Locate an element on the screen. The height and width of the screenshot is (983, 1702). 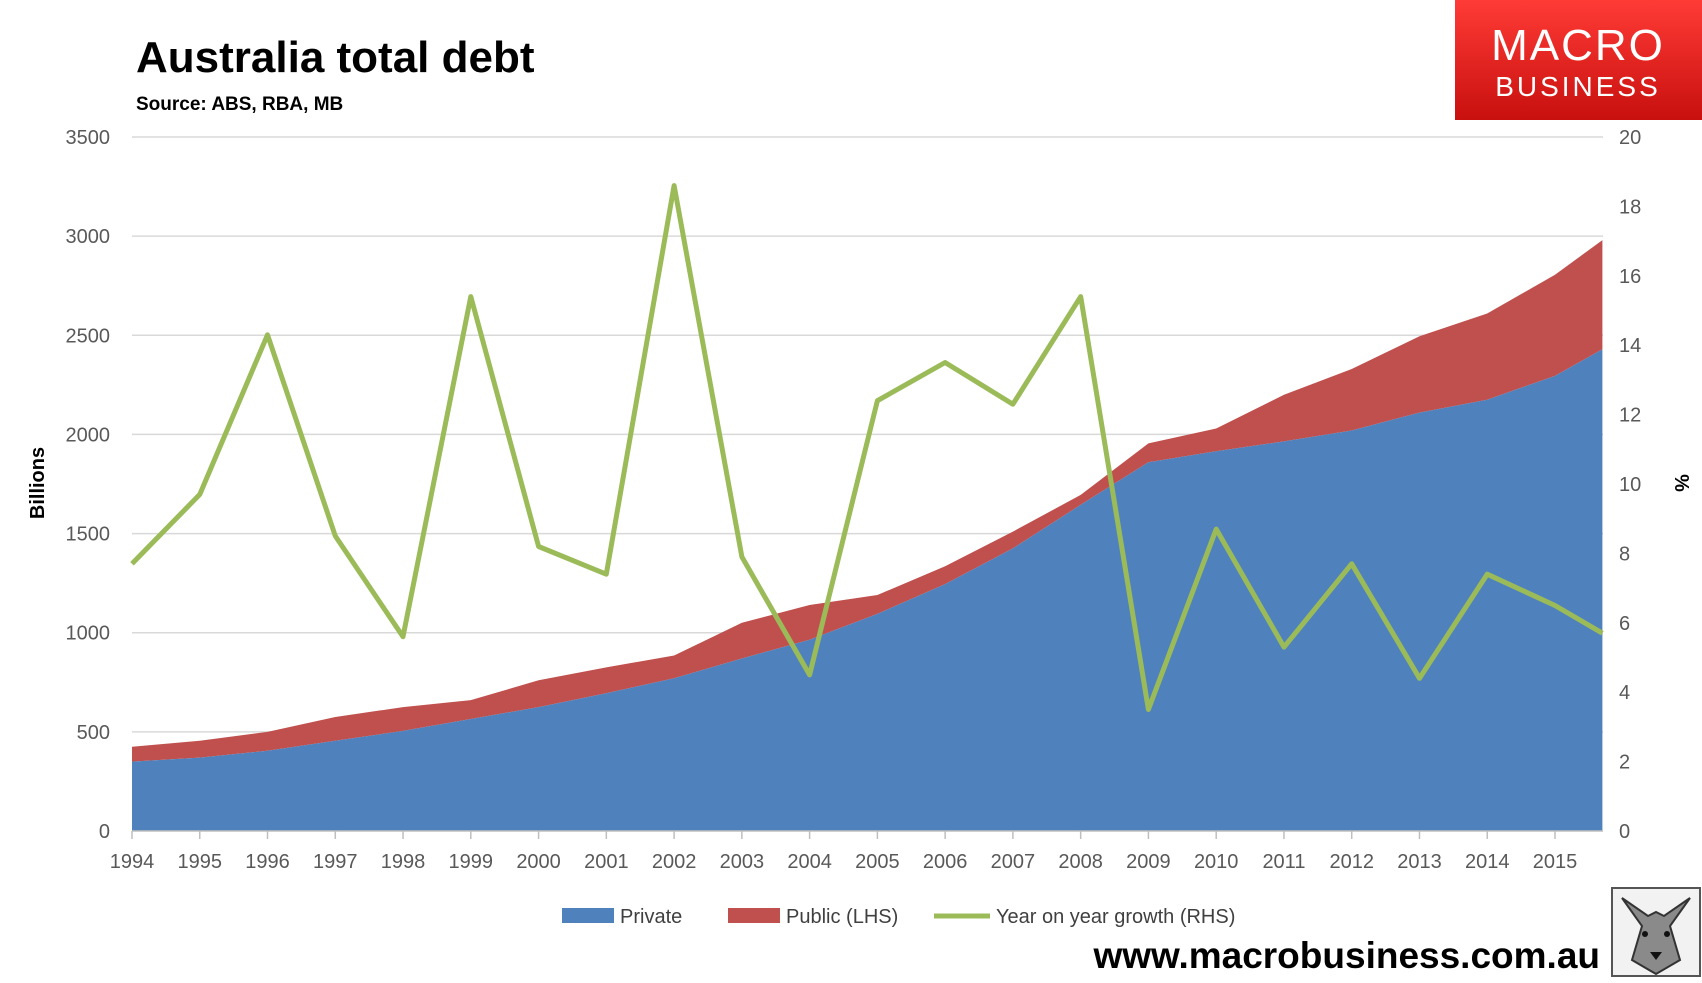
logo-line-2: BUSINESS is located at coordinates (1578, 86).